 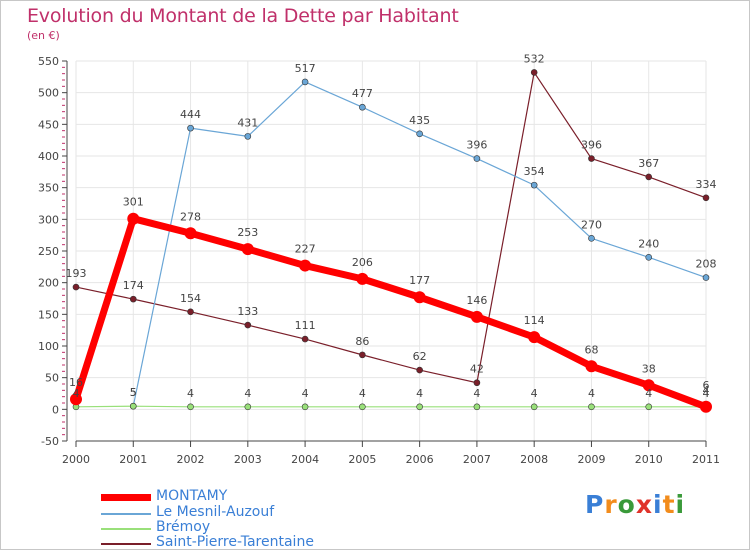 I want to click on logo-letter: t, so click(x=669, y=504).